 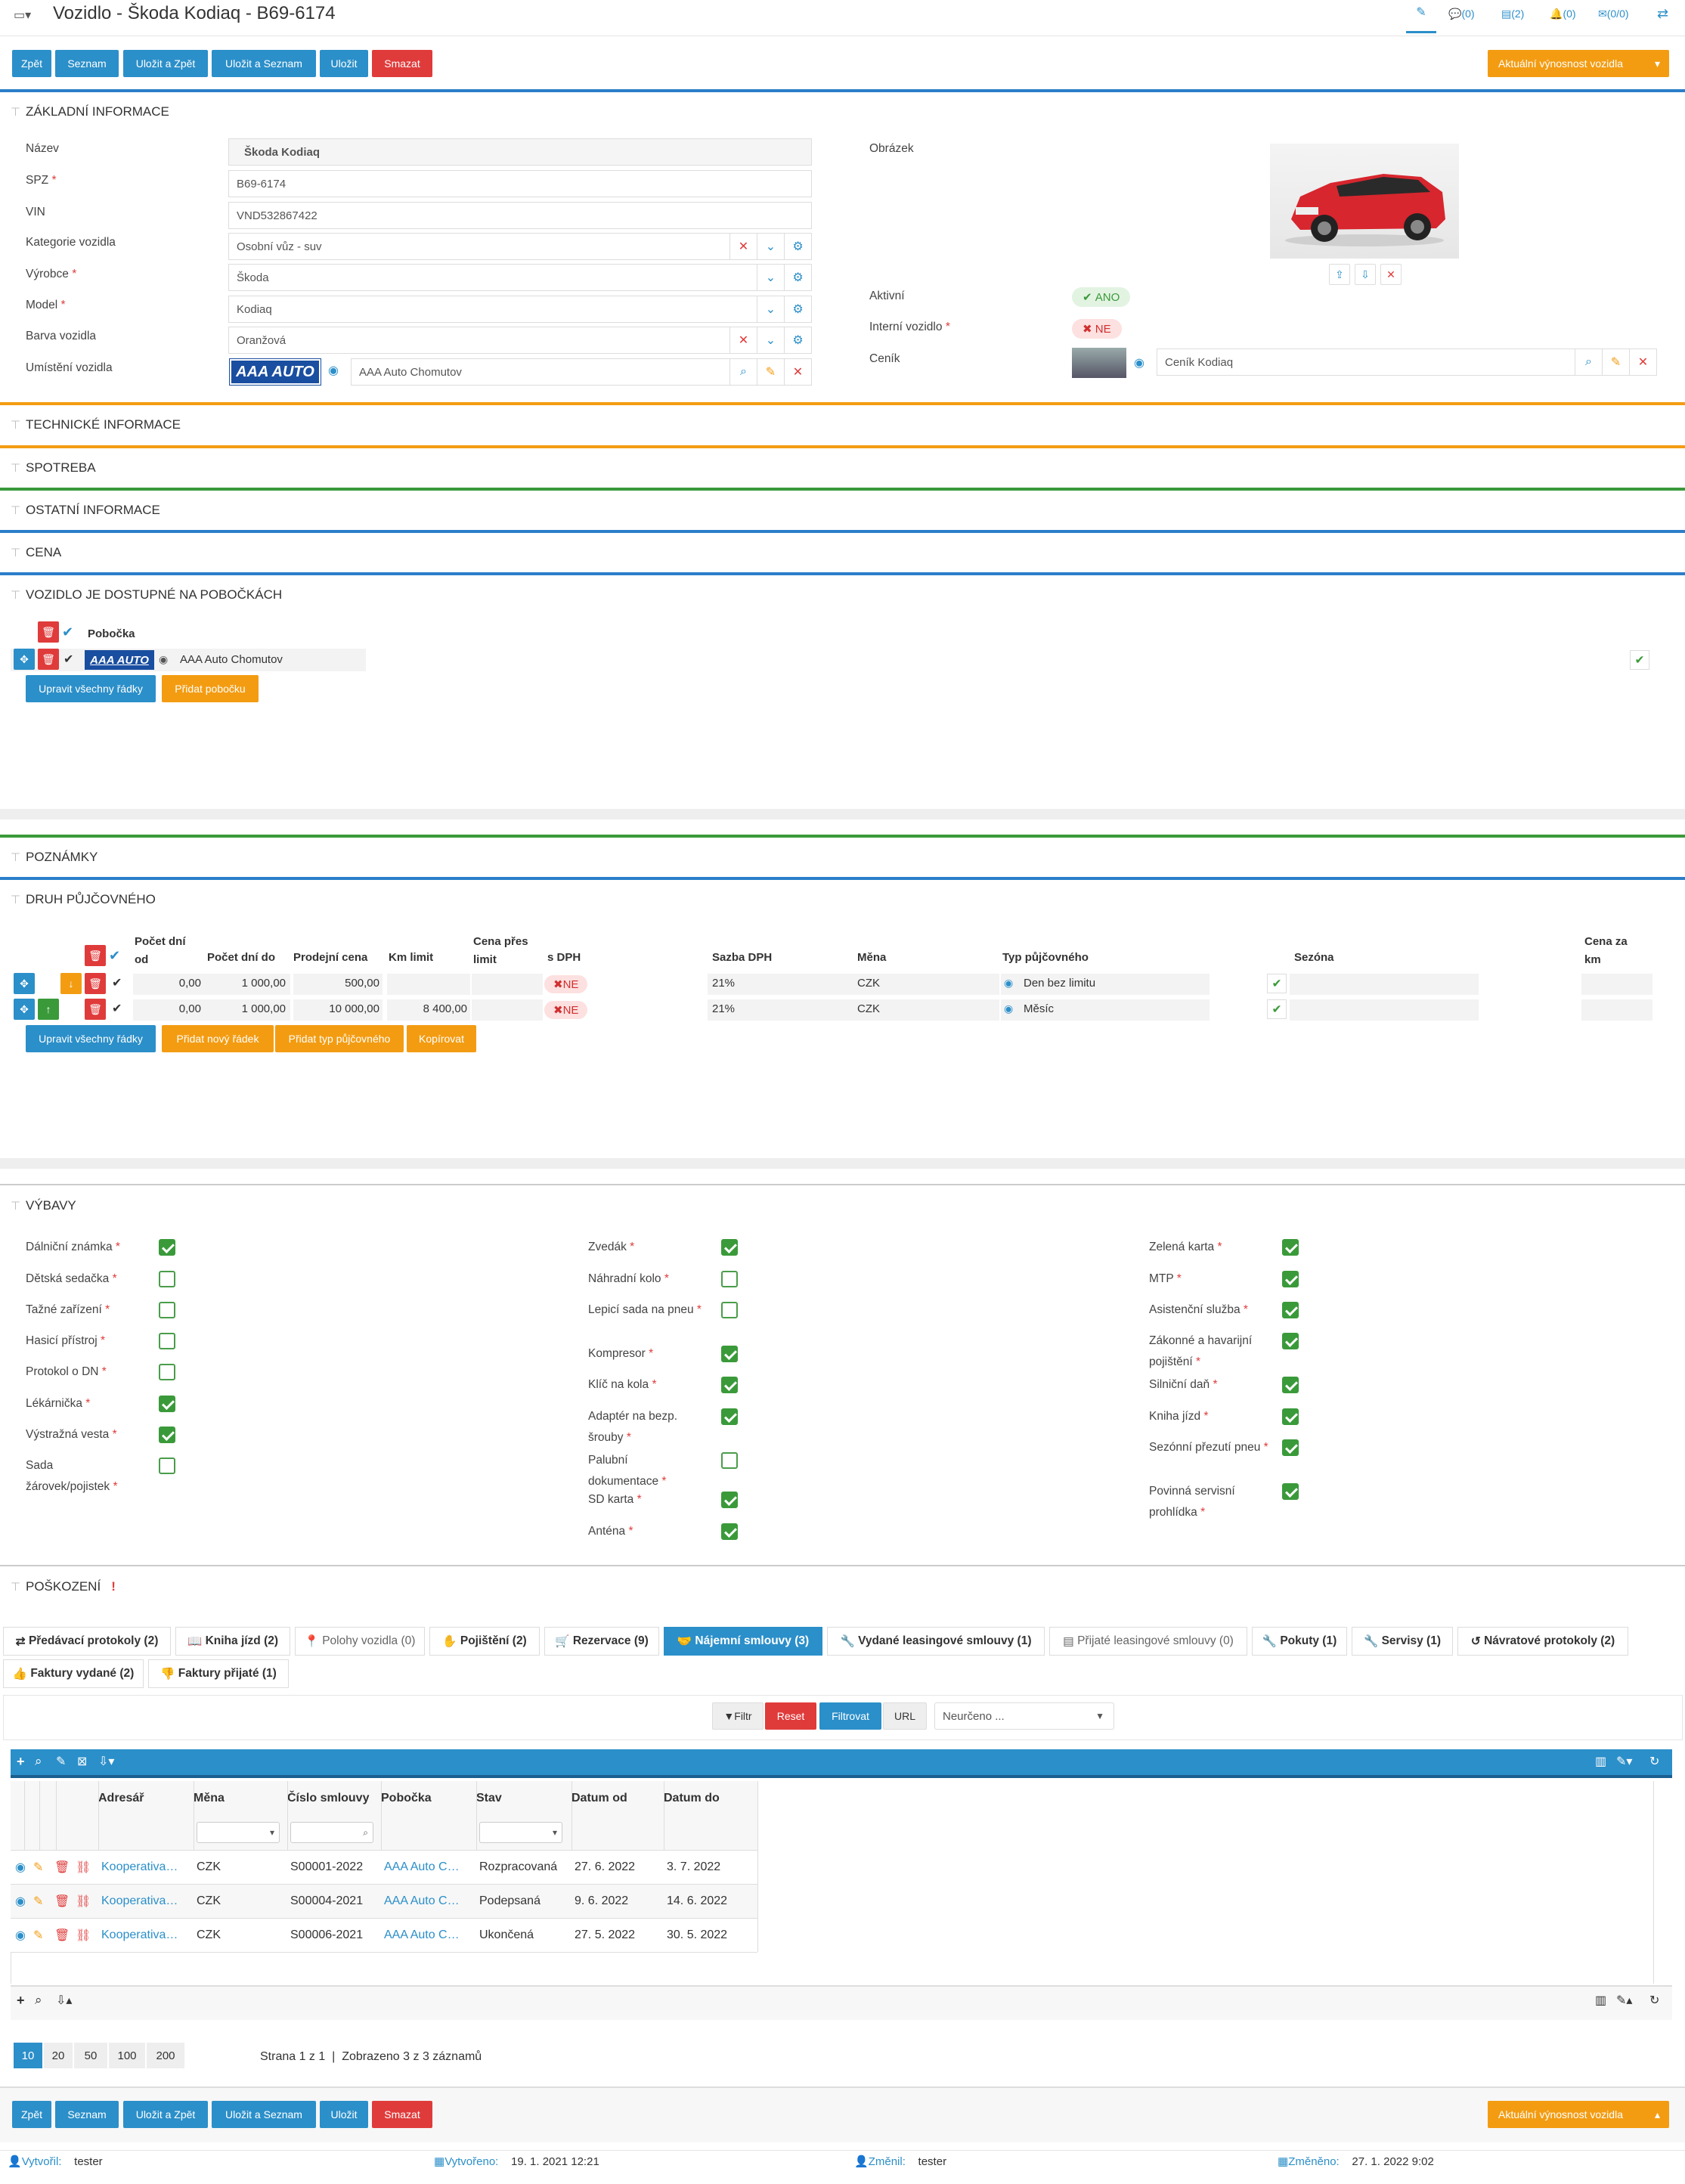 I want to click on files-count: ▤(2), so click(x=1513, y=14).